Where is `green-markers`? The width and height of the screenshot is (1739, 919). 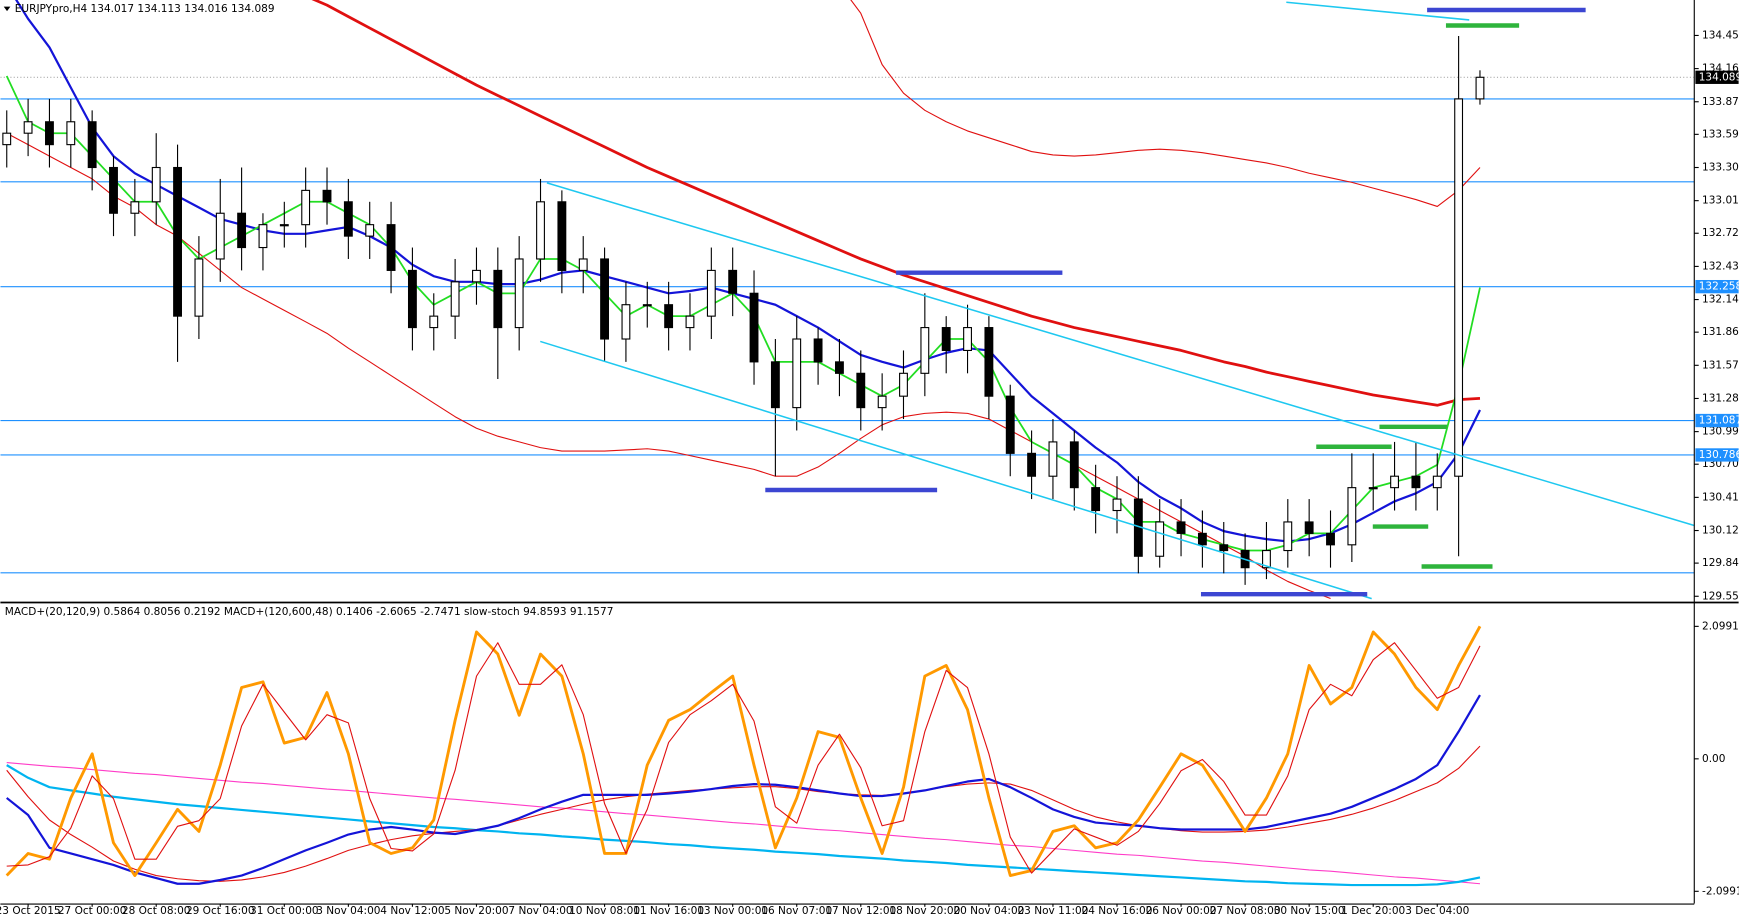 green-markers is located at coordinates (1418, 296).